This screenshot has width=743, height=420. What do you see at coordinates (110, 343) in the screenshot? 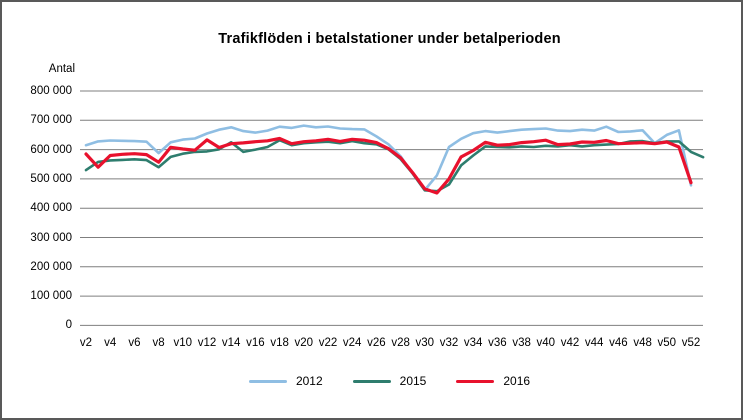
I see `x-tick-label: v4` at bounding box center [110, 343].